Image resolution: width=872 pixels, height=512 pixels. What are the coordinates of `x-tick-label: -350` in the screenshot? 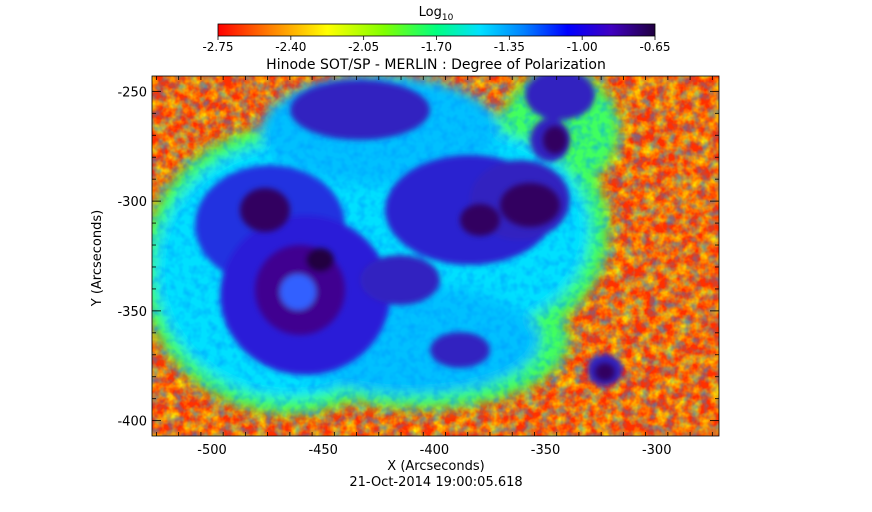 It's located at (546, 450).